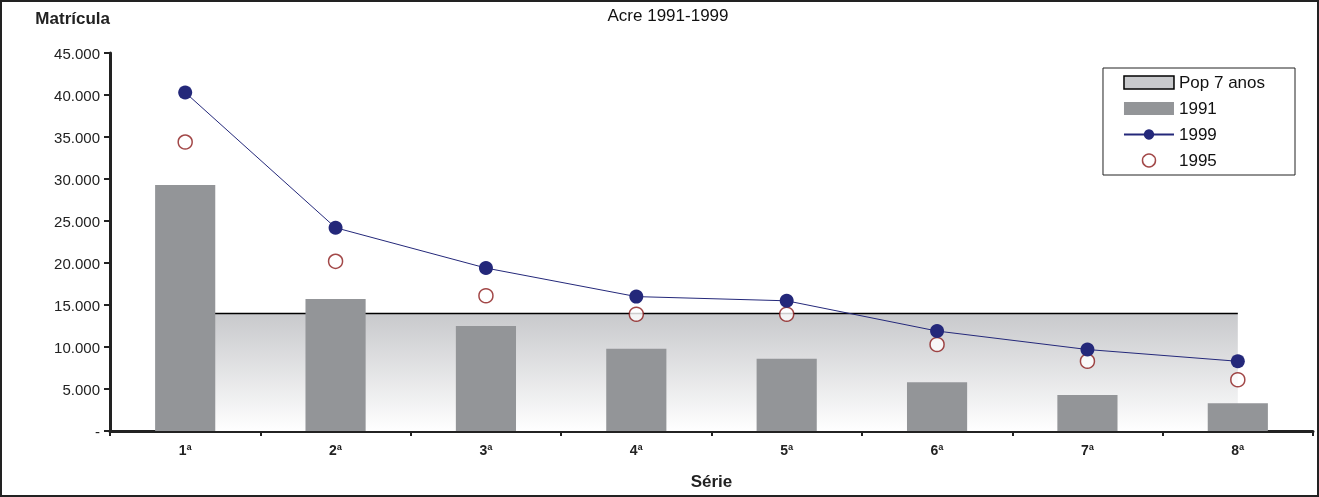 This screenshot has width=1319, height=497. Describe the element at coordinates (787, 450) in the screenshot. I see `x-tick-label: 5ª` at that location.